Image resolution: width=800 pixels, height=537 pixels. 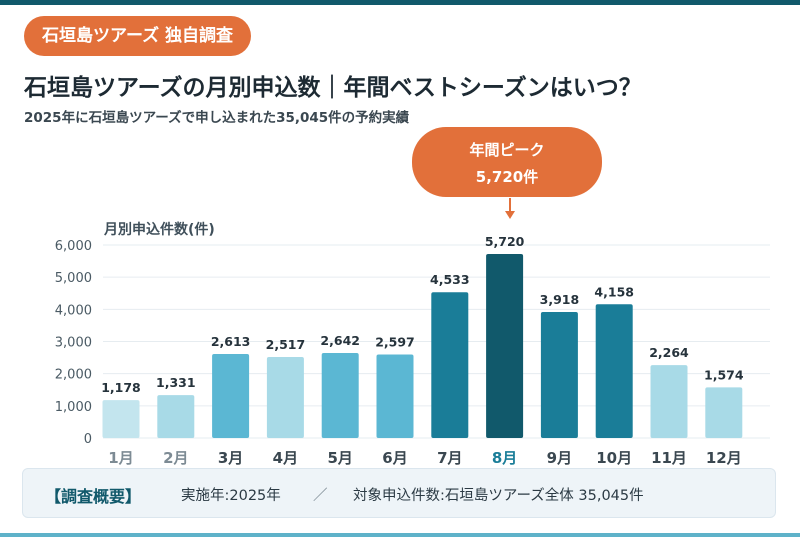 I want to click on x-tick-label: 8月, so click(x=504, y=458).